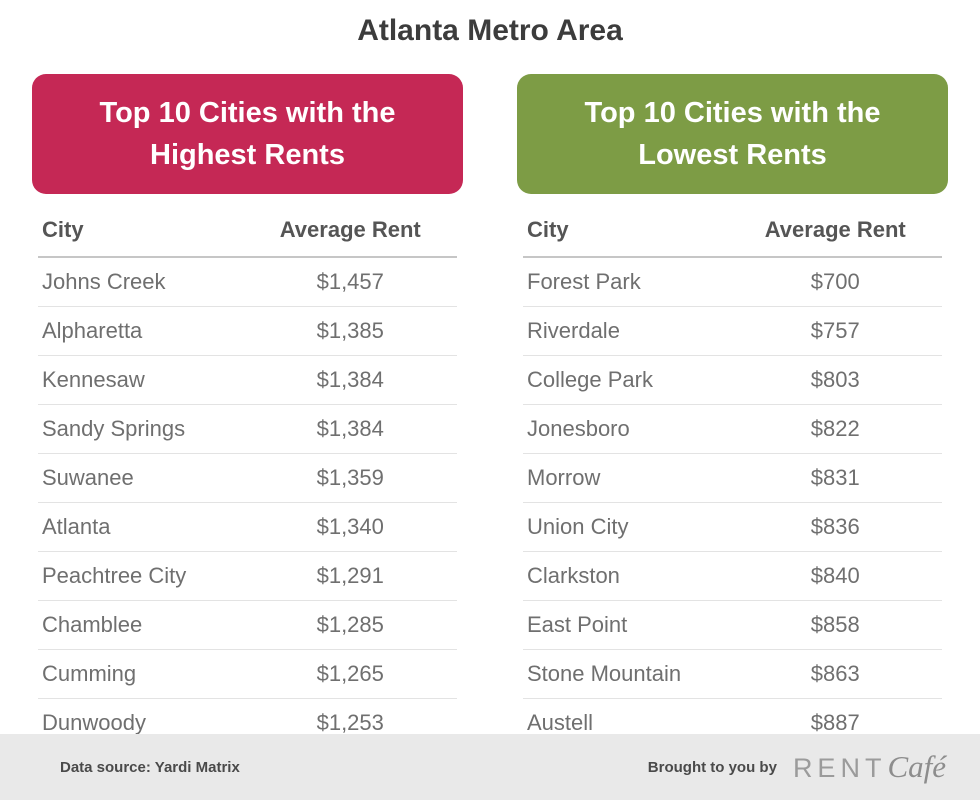 The height and width of the screenshot is (800, 980). Describe the element at coordinates (247, 332) in the screenshot. I see `table-row: Alpharetta $1,385` at that location.